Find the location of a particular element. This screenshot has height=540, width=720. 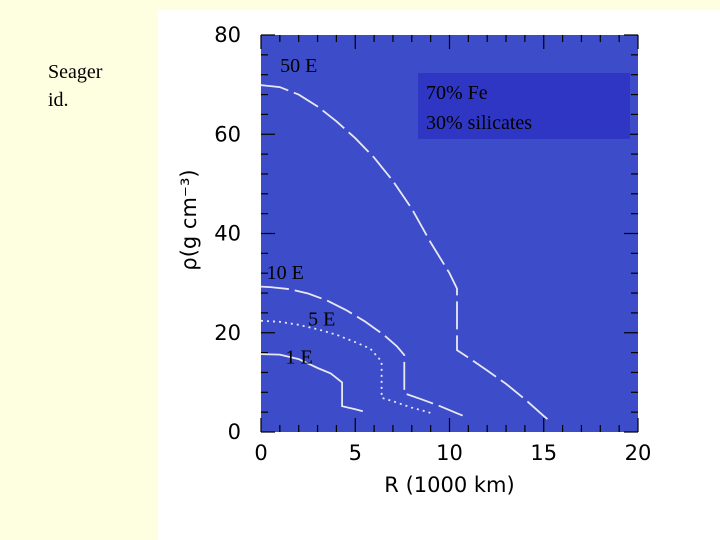

side-note-line-1: Seager is located at coordinates (75, 72).